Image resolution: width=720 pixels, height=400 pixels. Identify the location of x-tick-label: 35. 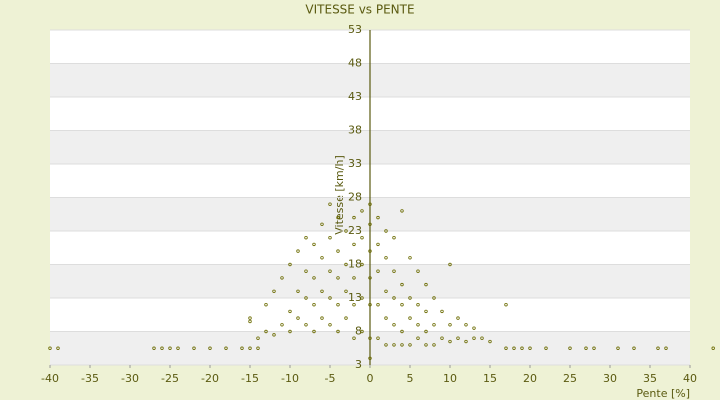
(650, 378).